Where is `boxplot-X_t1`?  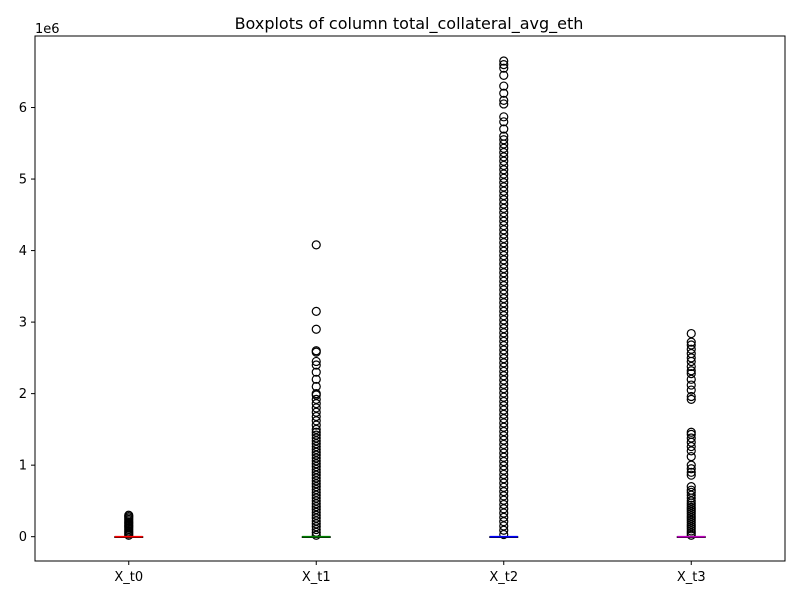
boxplot-X_t1 is located at coordinates (316, 390).